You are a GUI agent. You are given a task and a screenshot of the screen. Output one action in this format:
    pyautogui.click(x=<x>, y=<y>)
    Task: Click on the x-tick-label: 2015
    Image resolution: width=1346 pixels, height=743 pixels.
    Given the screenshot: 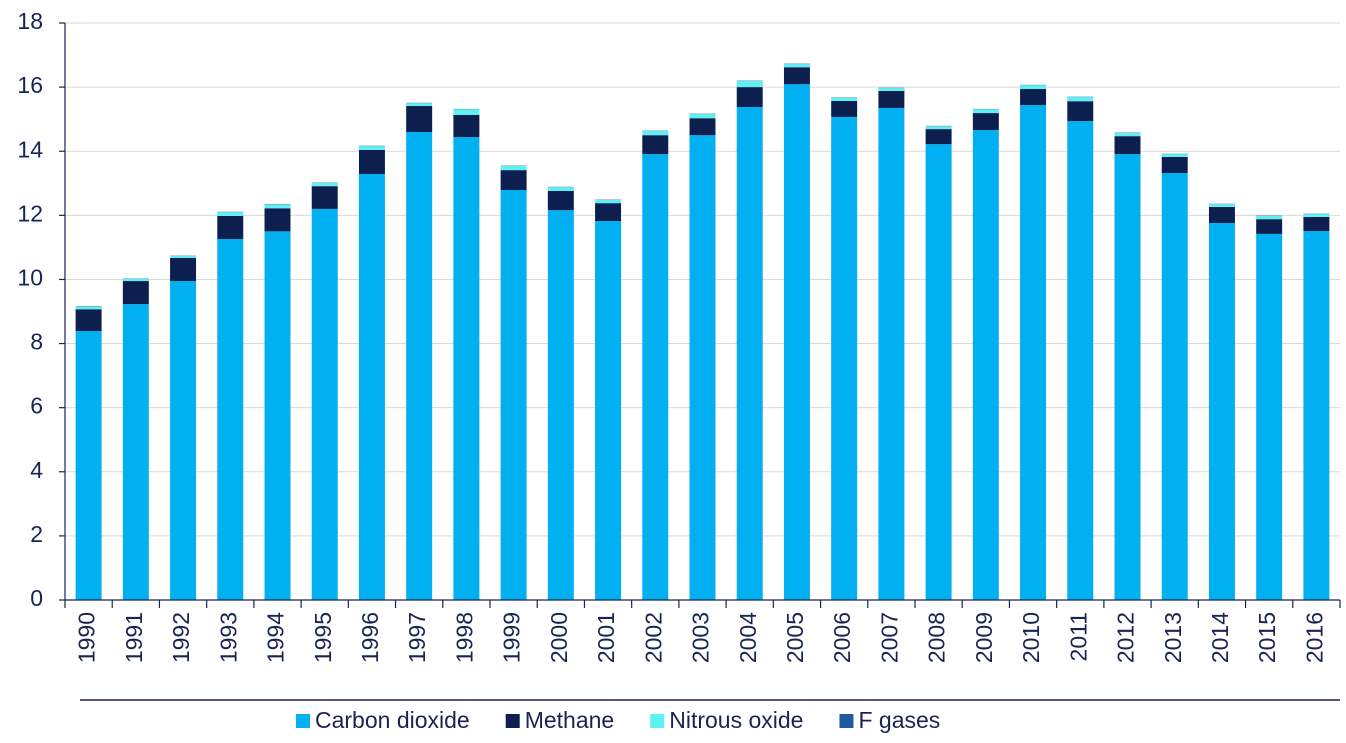 What is the action you would take?
    pyautogui.click(x=1267, y=637)
    